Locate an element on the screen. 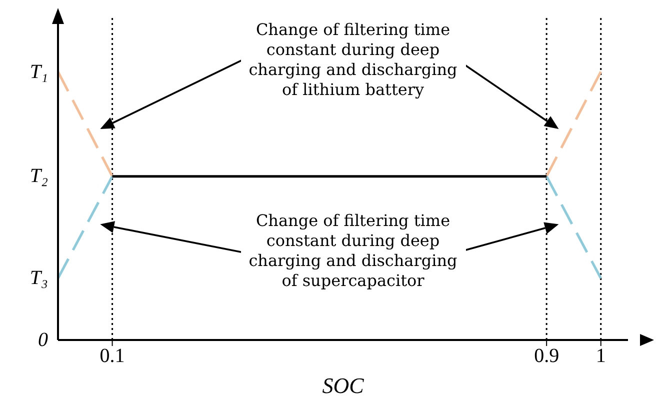 The image size is (666, 403). annotation: Change of filtering time constant during deep charging and discharging of lithium battery is located at coordinates (353, 60).